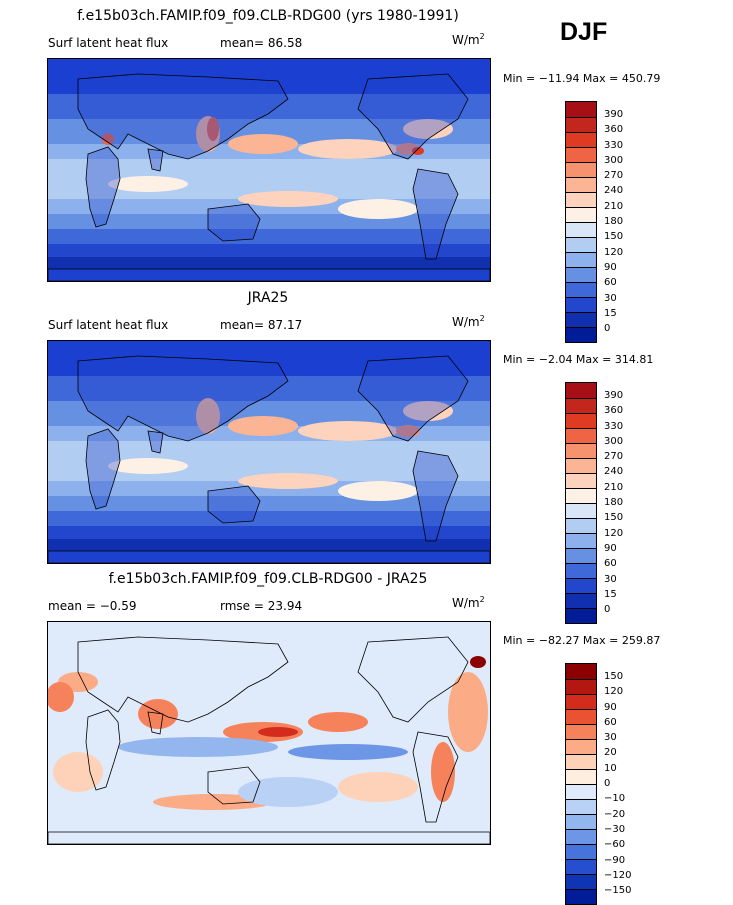  I want to click on panel2-colorbar, so click(581, 503).